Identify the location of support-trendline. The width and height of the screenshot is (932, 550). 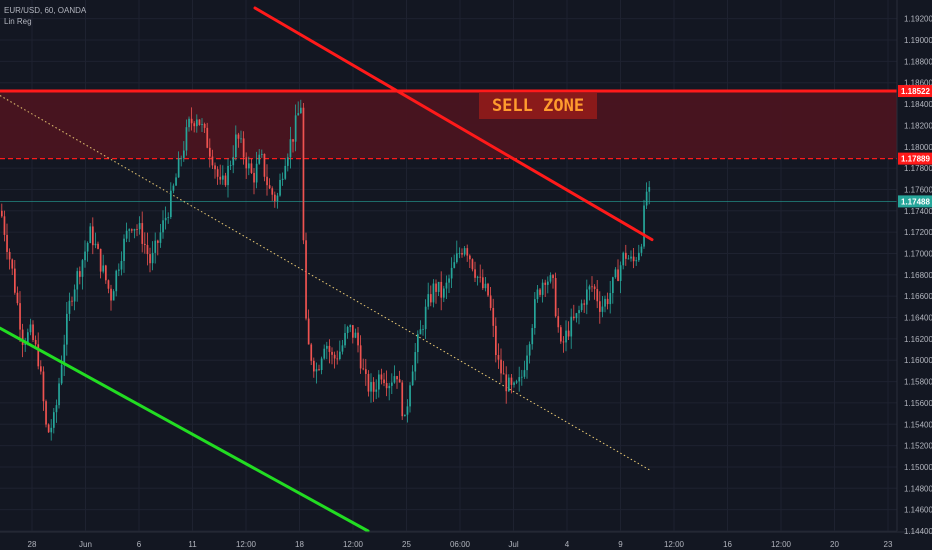
(185, 429).